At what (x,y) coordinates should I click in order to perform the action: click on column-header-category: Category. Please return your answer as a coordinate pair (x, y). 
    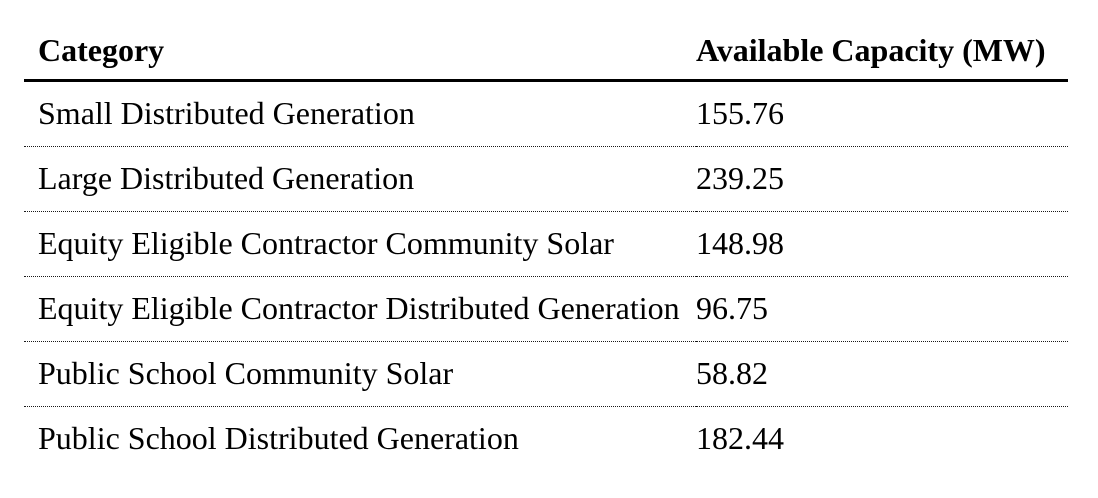
    Looking at the image, I should click on (360, 50).